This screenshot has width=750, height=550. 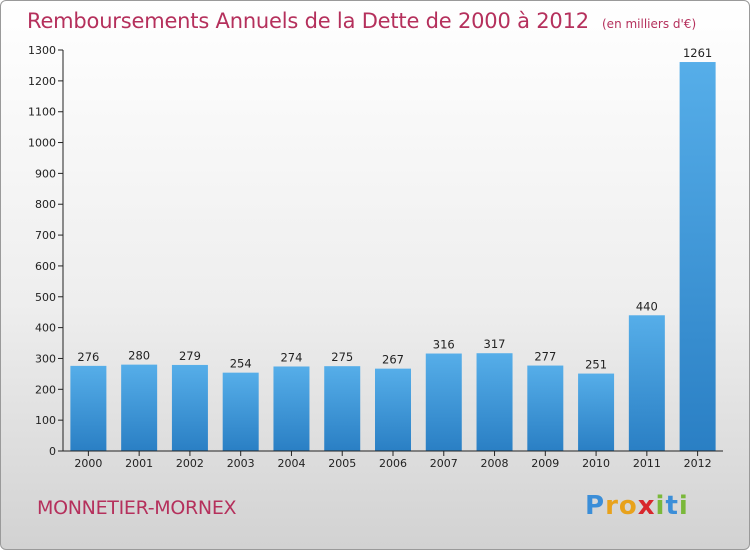 What do you see at coordinates (190, 463) in the screenshot?
I see `x-tick-label: 2002` at bounding box center [190, 463].